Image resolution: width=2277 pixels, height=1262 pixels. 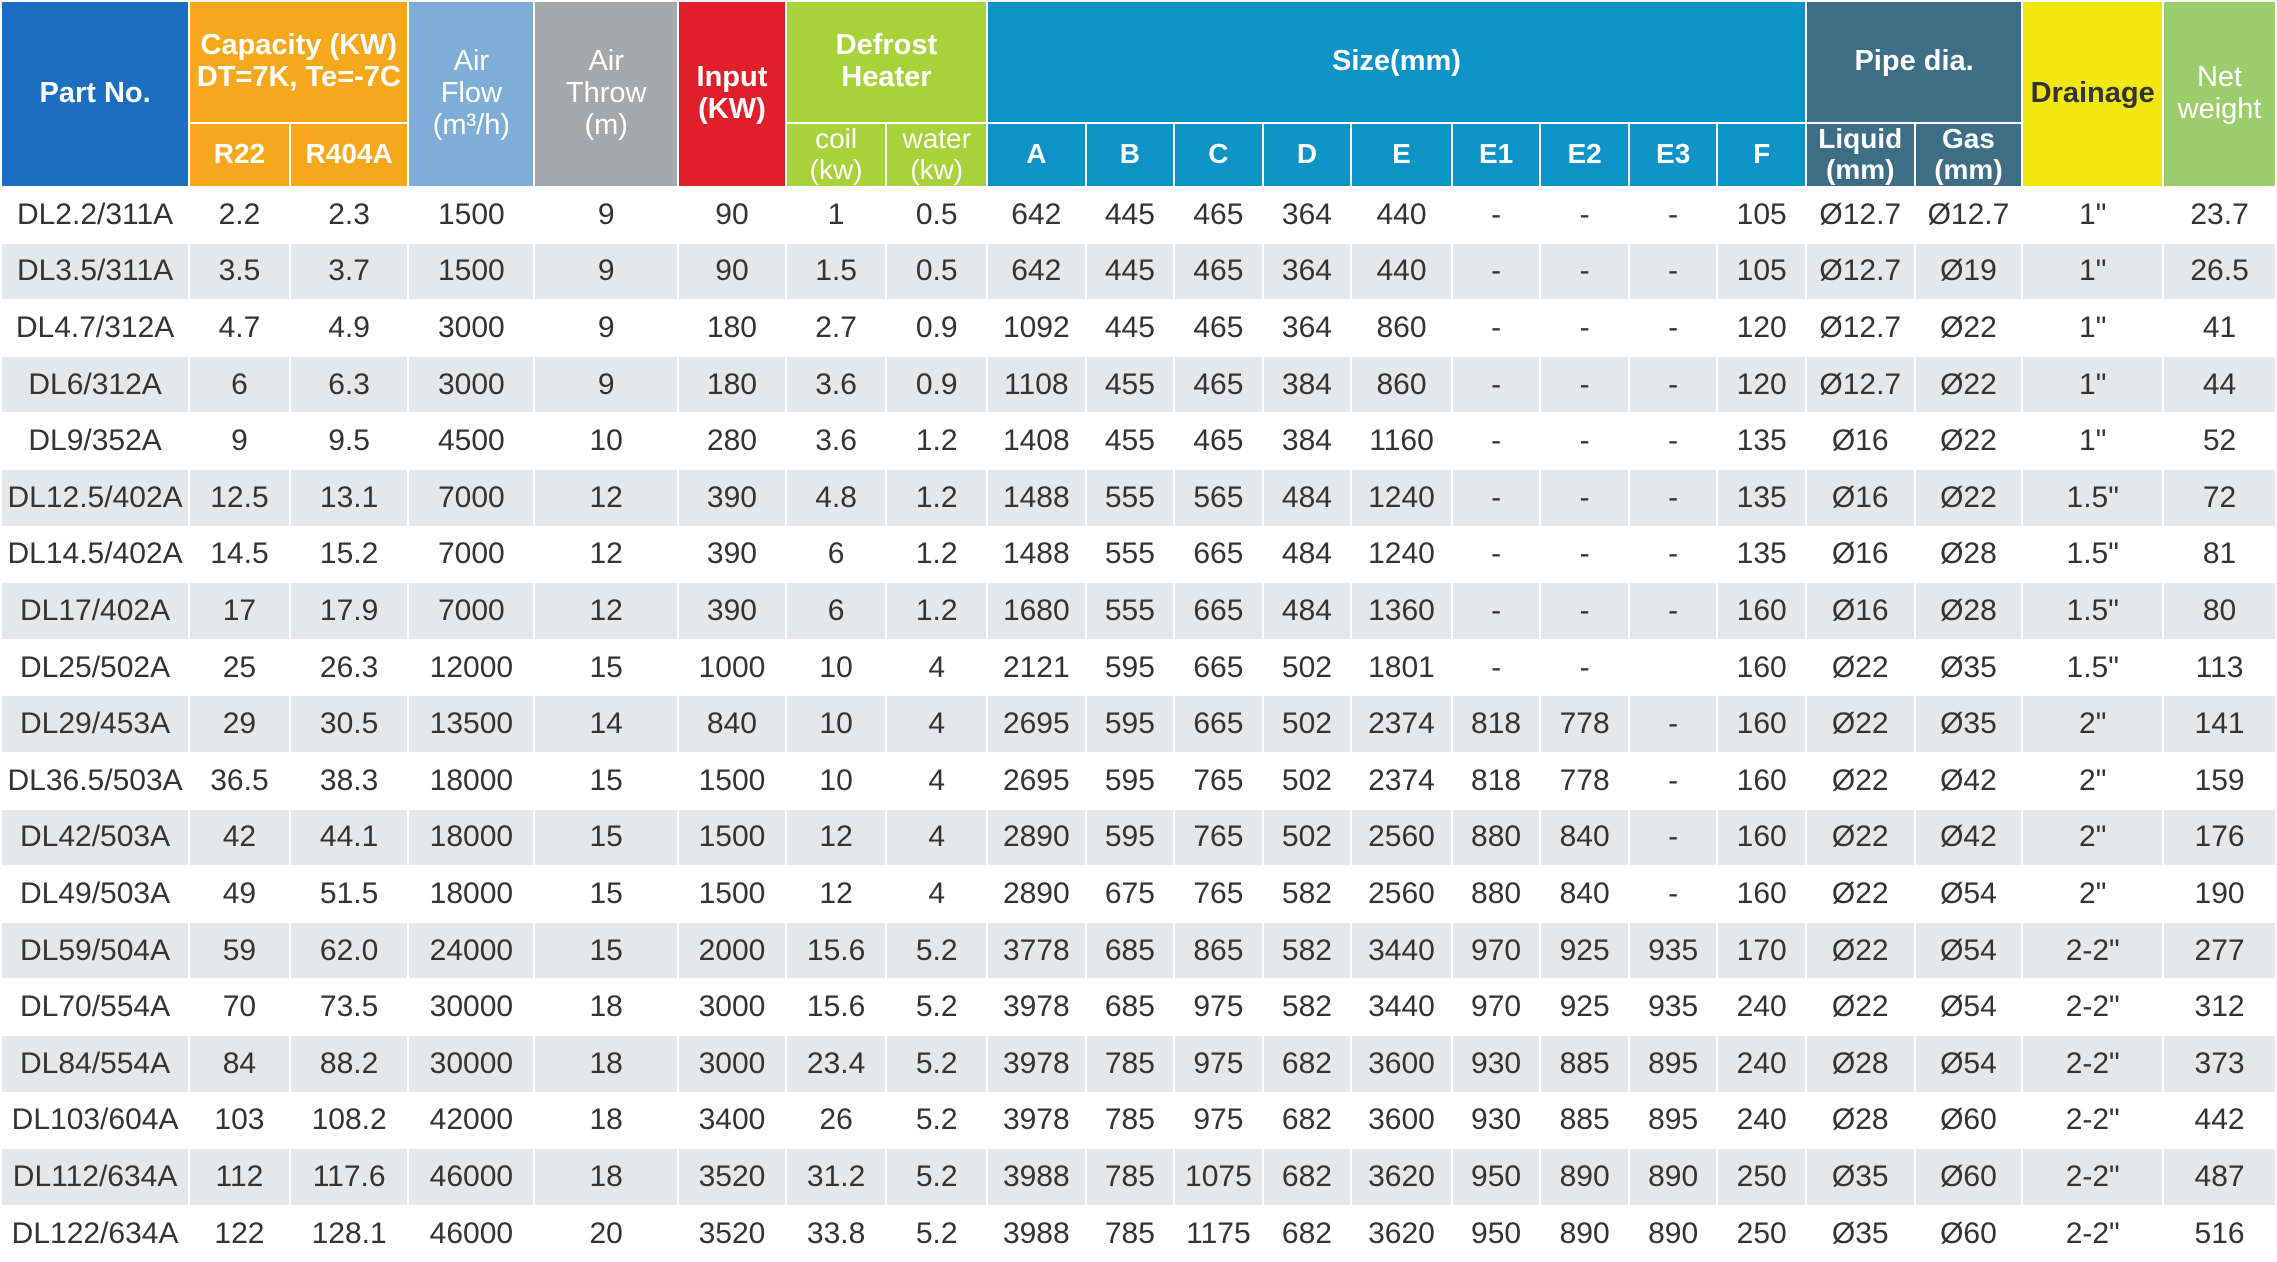 What do you see at coordinates (1584, 155) in the screenshot?
I see `header-size-e2: E2` at bounding box center [1584, 155].